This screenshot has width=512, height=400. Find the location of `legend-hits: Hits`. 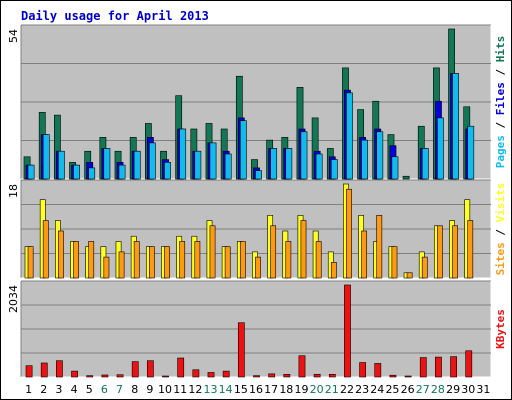

legend-hits: Hits is located at coordinates (500, 49).